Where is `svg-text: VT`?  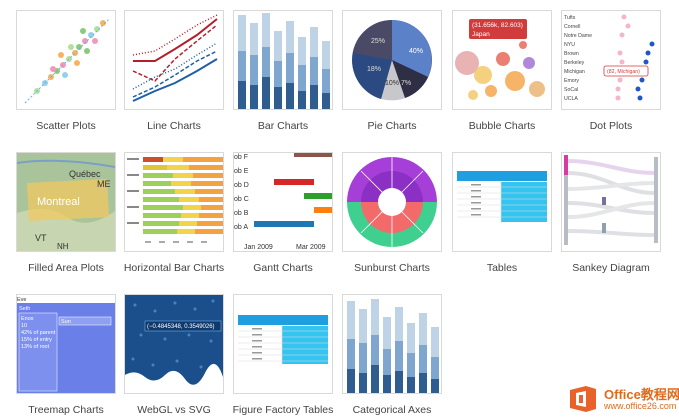
svg-text: VT is located at coordinates (41, 238).